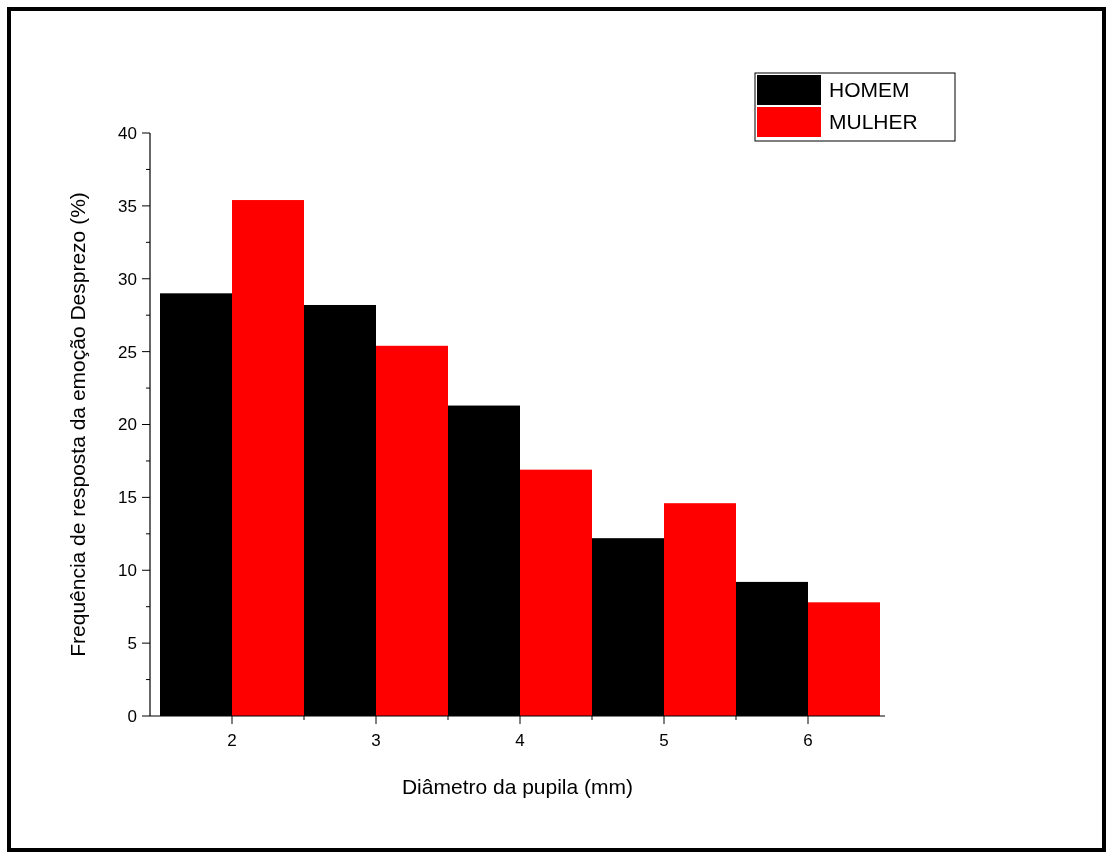  I want to click on legend-label: HOMEM, so click(869, 90).